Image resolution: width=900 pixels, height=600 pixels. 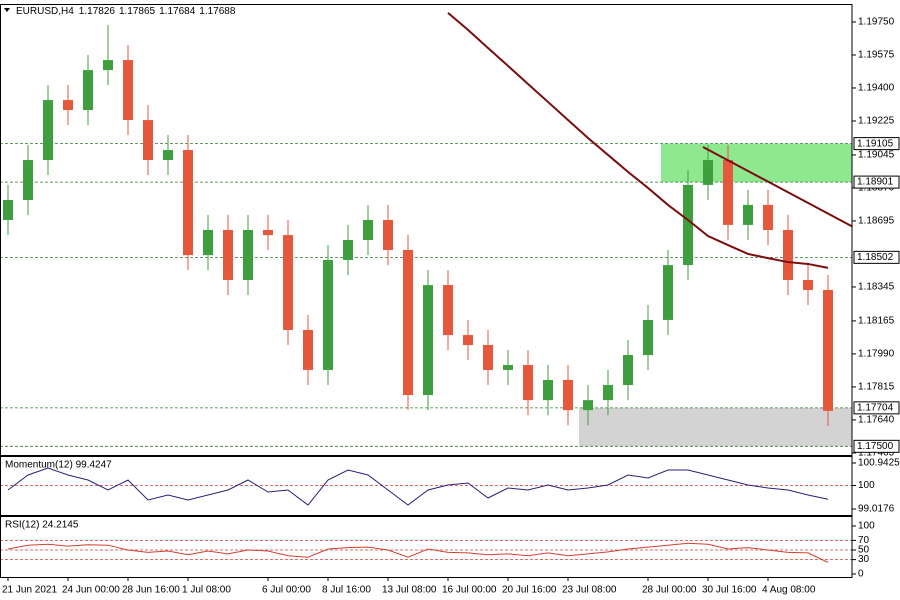 I want to click on y-tick-label: 99.0176, so click(x=876, y=509).